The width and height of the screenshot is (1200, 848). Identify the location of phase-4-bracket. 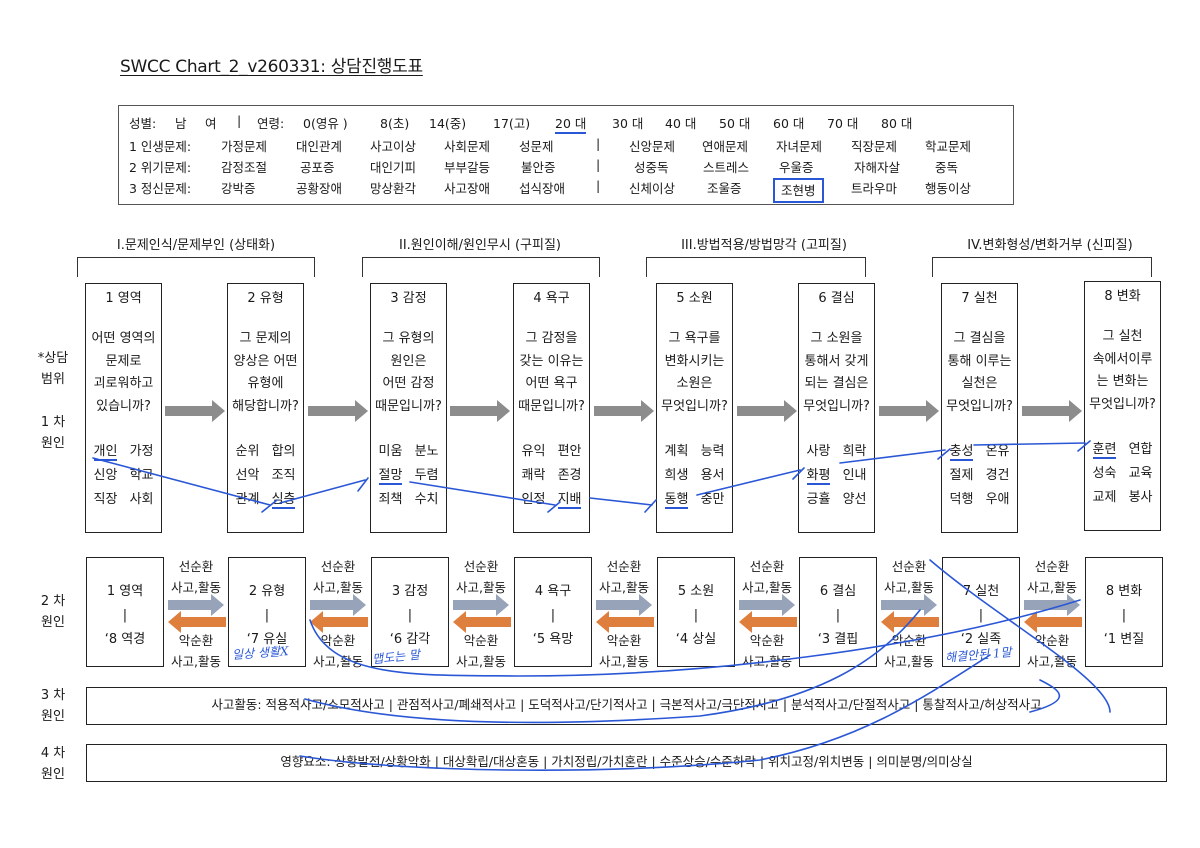
(1042, 267).